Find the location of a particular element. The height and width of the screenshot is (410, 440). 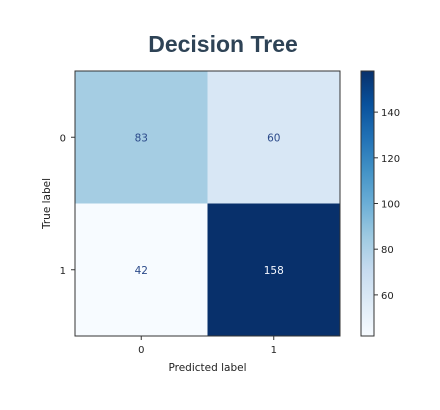

colorbar-tick-label-2: 100 is located at coordinates (390, 205).